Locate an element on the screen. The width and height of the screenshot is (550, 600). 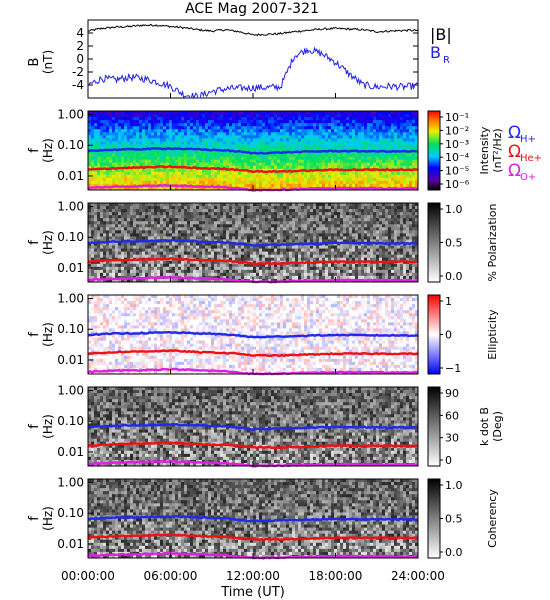
panel-1-lines is located at coordinates (253, 61).